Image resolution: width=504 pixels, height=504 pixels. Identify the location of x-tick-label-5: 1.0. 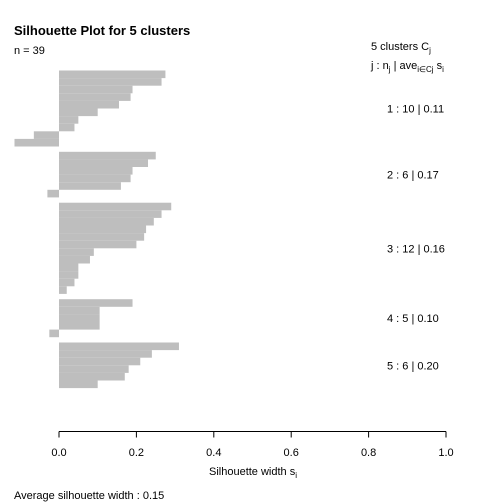
(445, 453).